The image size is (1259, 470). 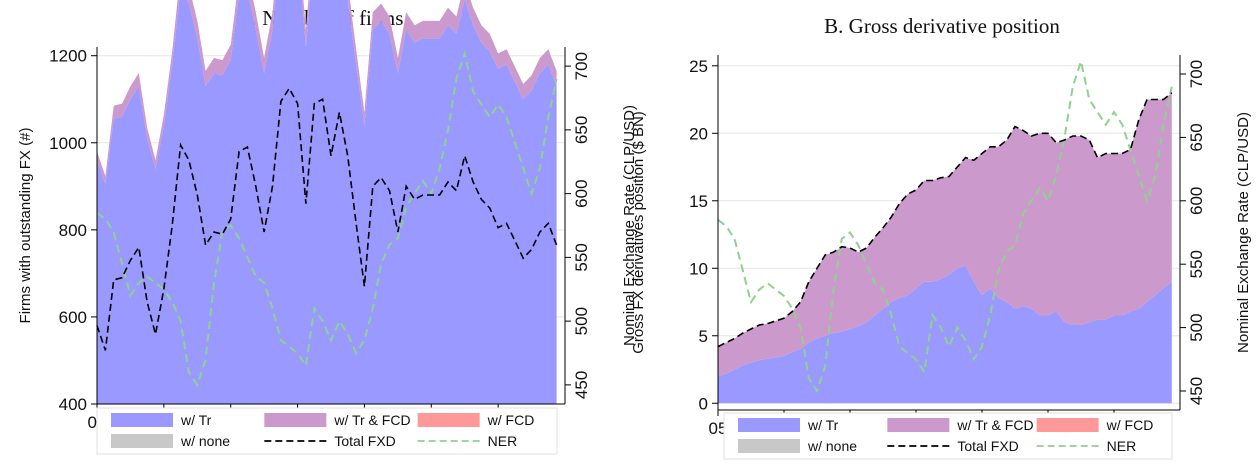 I want to click on y-tick-label: 800, so click(x=73, y=230).